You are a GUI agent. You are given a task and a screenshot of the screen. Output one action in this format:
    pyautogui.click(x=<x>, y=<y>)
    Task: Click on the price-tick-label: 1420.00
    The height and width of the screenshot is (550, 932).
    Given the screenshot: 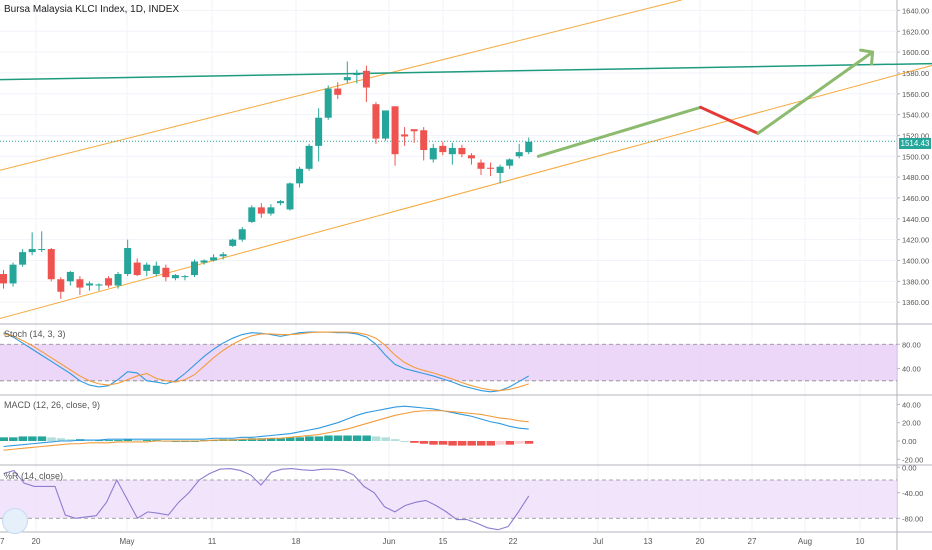 What is the action you would take?
    pyautogui.click(x=915, y=240)
    